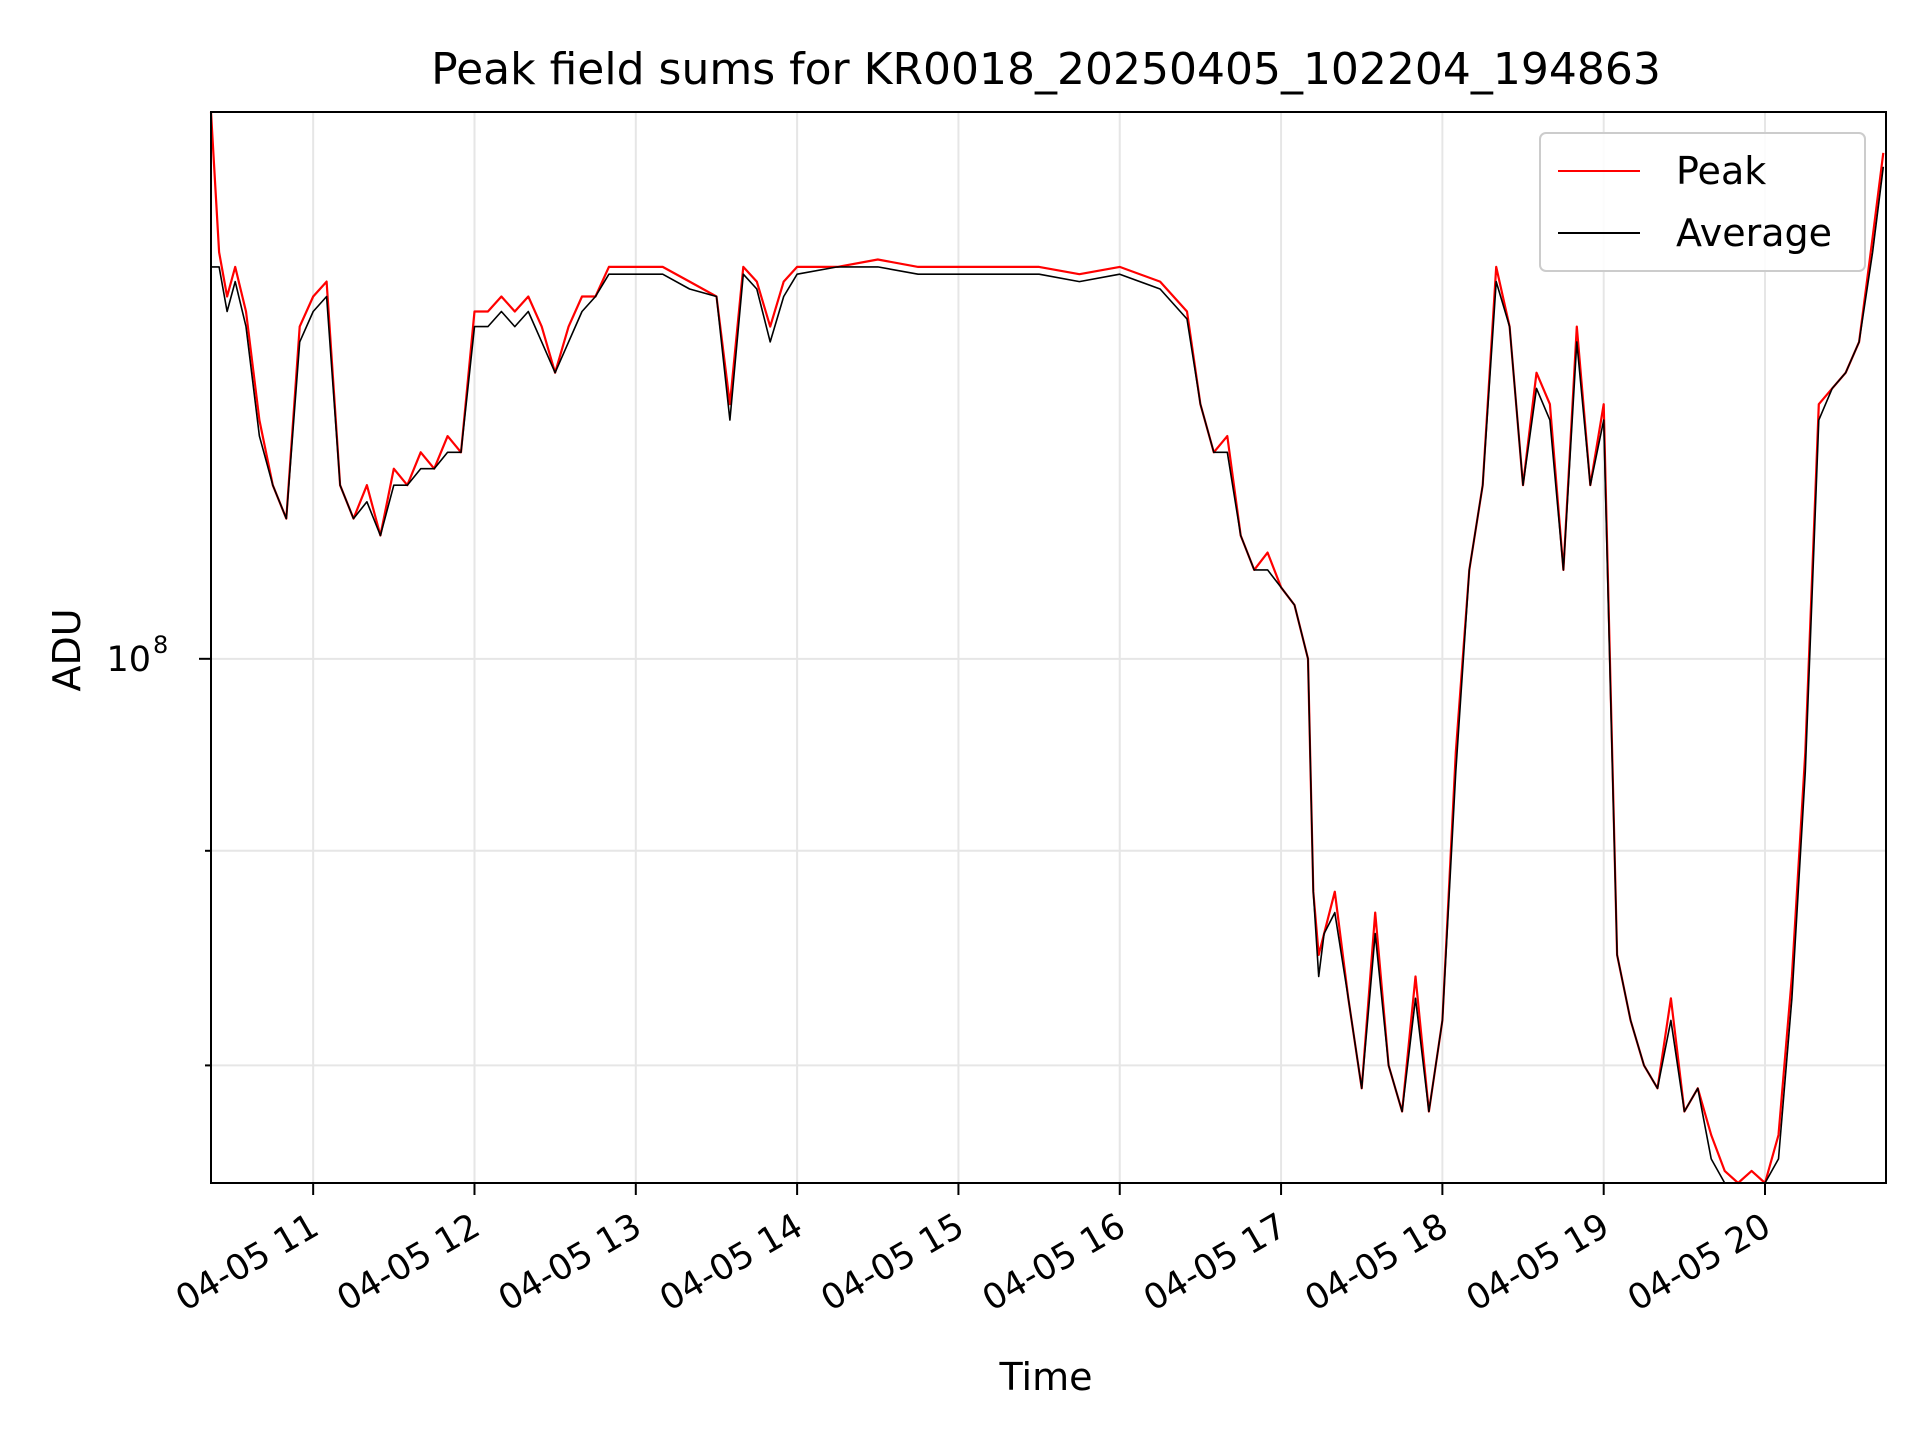  What do you see at coordinates (1754, 233) in the screenshot?
I see `legend-label-average: Average` at bounding box center [1754, 233].